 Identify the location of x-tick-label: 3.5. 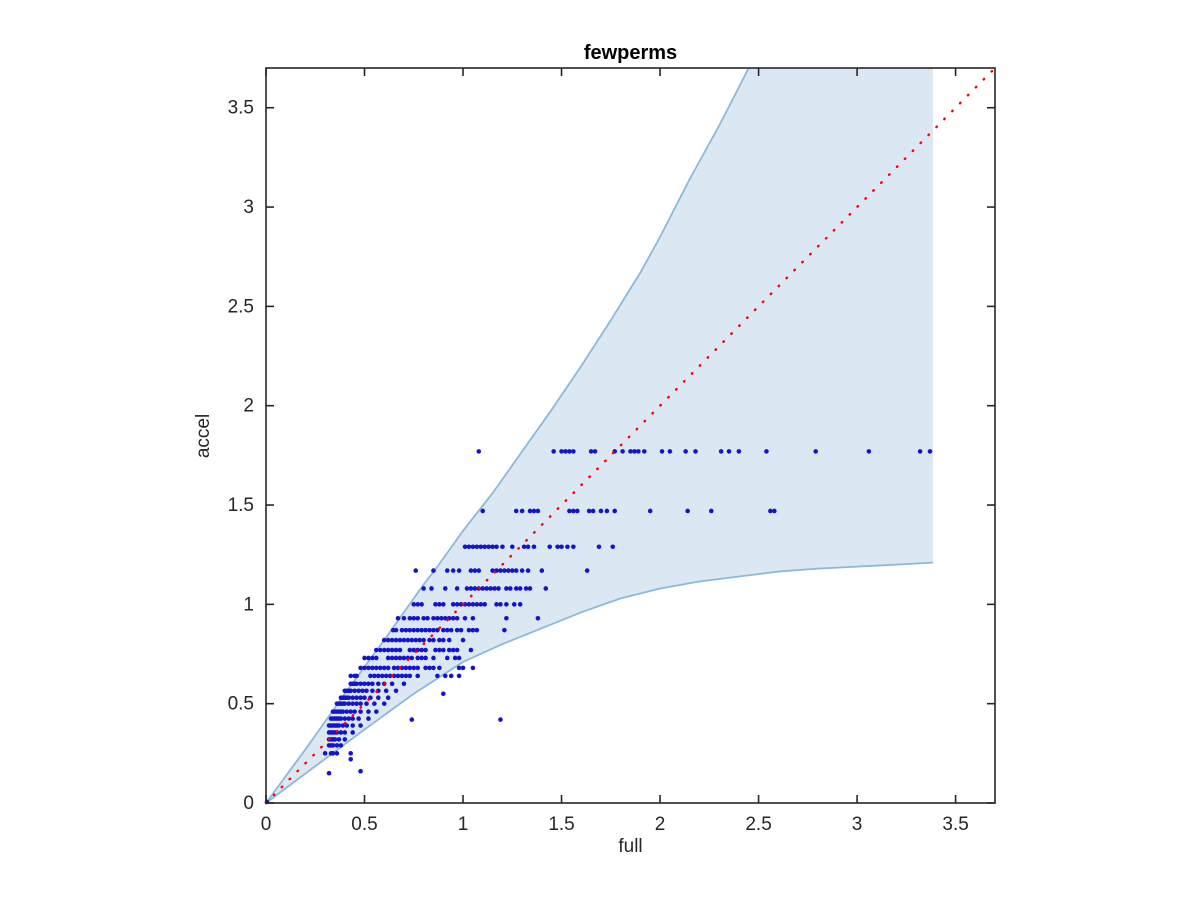
(955, 824).